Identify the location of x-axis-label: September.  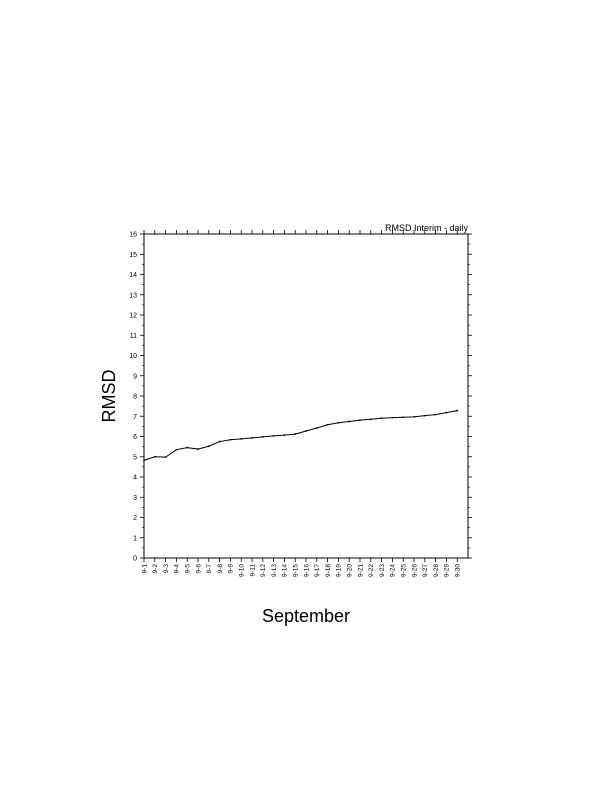
(306, 616).